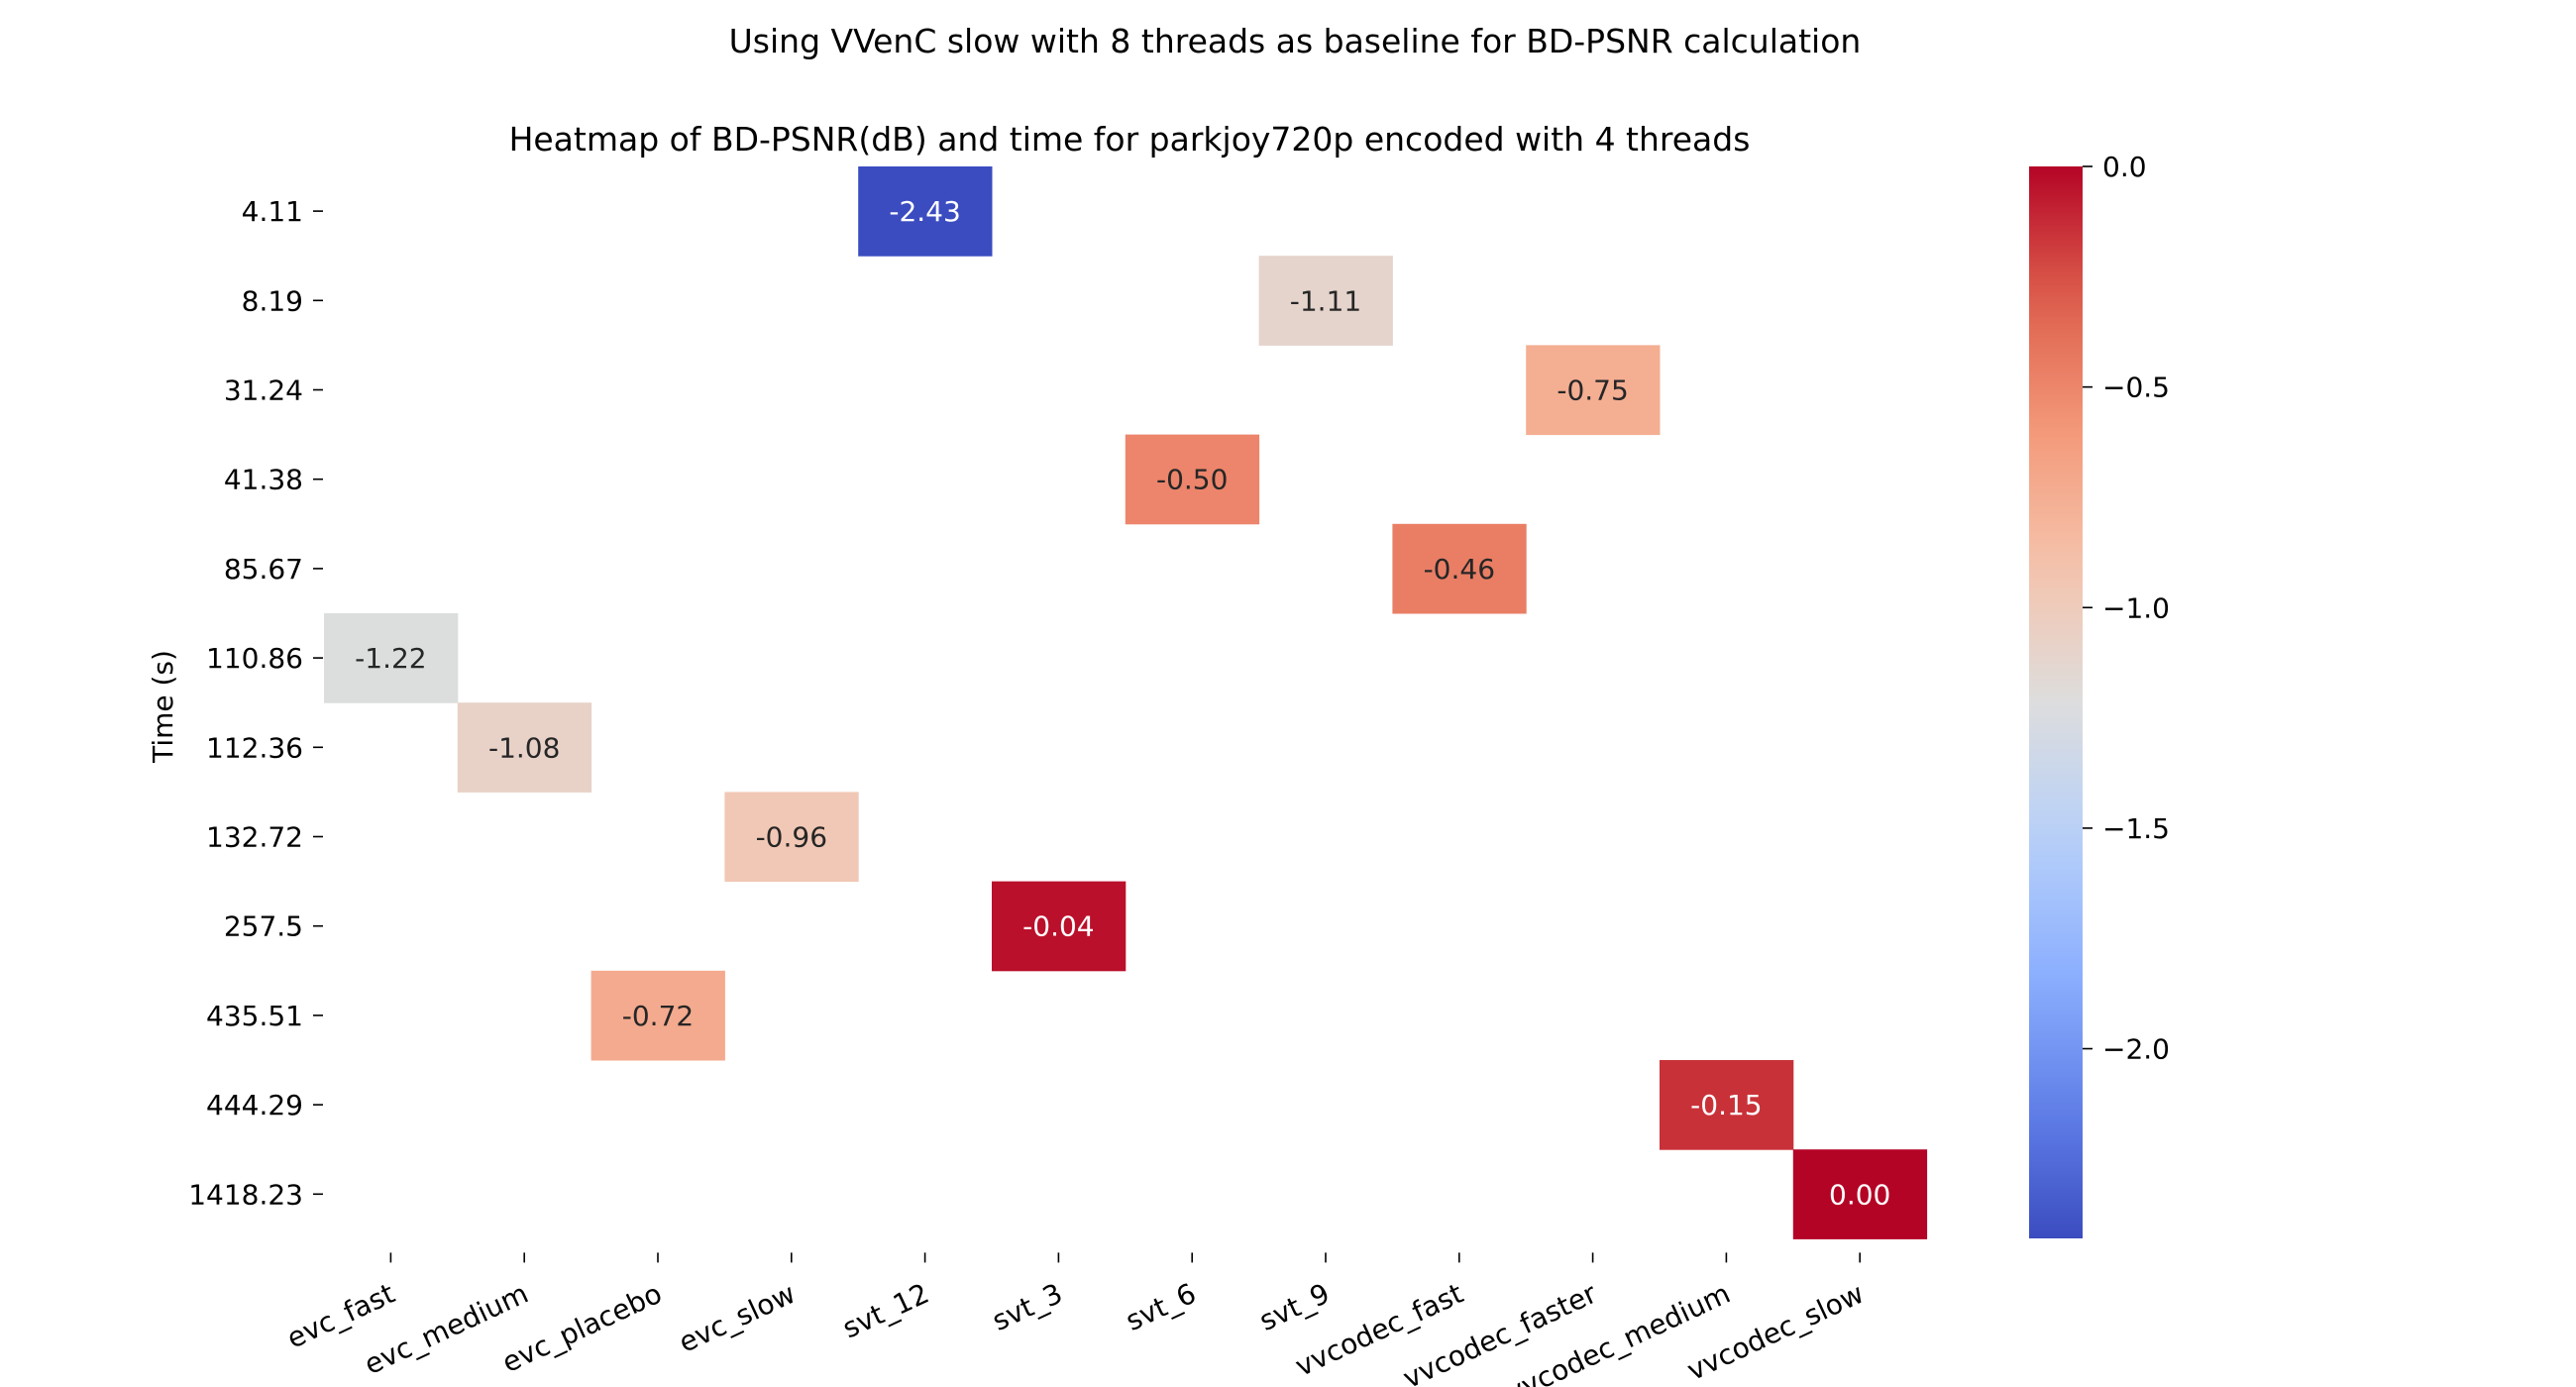 The height and width of the screenshot is (1387, 2576). Describe the element at coordinates (1161, 1307) in the screenshot. I see `x-tick-label: svt_6` at that location.